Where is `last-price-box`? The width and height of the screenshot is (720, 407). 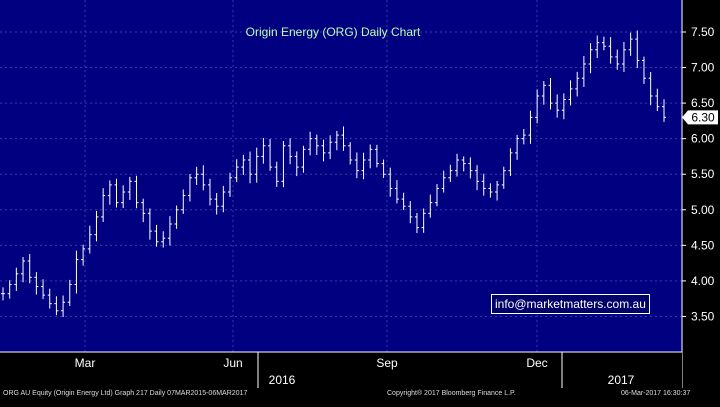
last-price-box is located at coordinates (700, 117).